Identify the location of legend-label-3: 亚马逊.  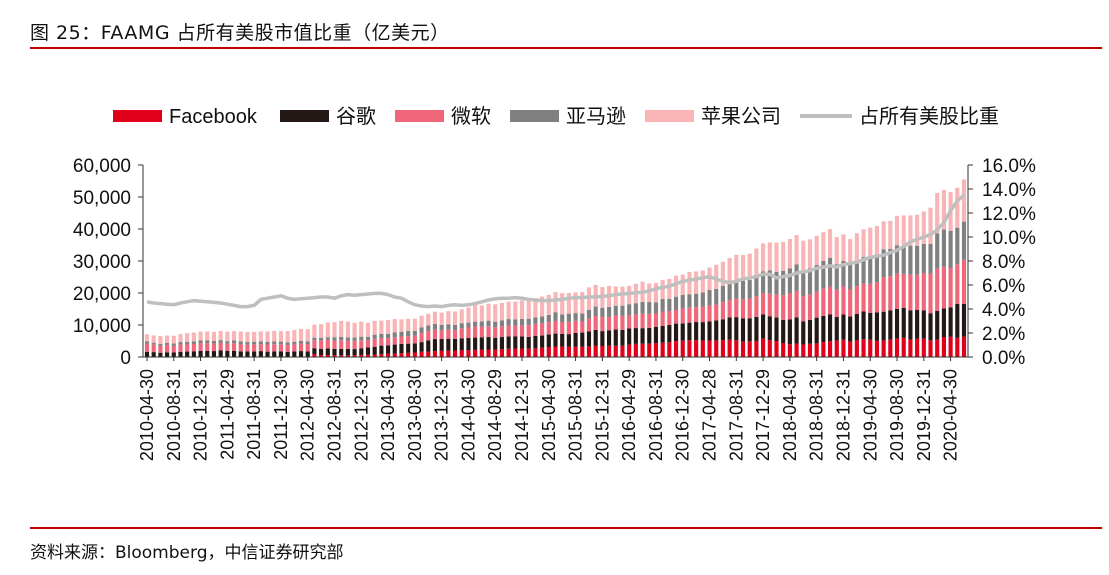
(596, 116).